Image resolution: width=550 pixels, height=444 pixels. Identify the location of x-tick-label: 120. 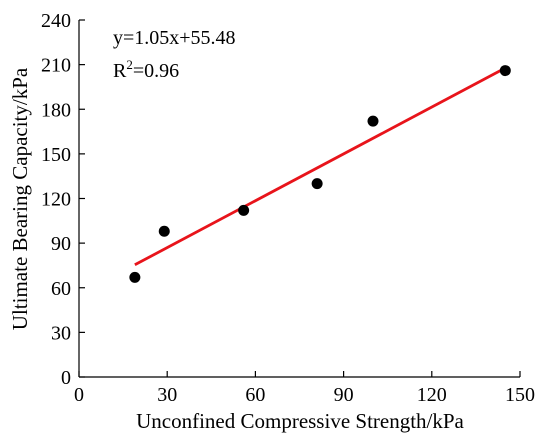
(432, 395).